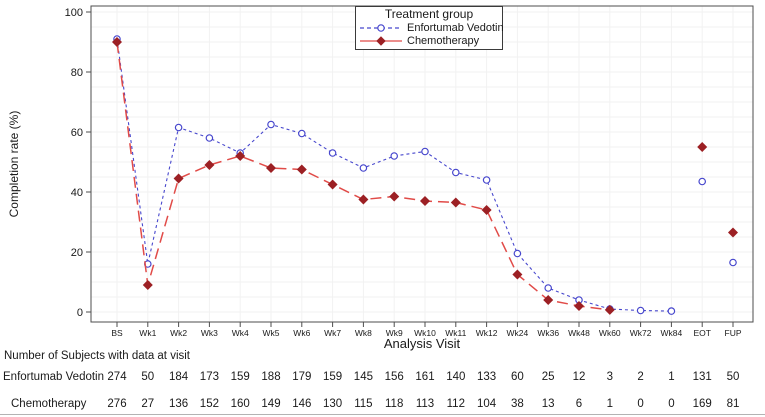 The height and width of the screenshot is (417, 765). What do you see at coordinates (443, 40) in the screenshot?
I see `legend-label-chemotherapy: Chemotherapy` at bounding box center [443, 40].